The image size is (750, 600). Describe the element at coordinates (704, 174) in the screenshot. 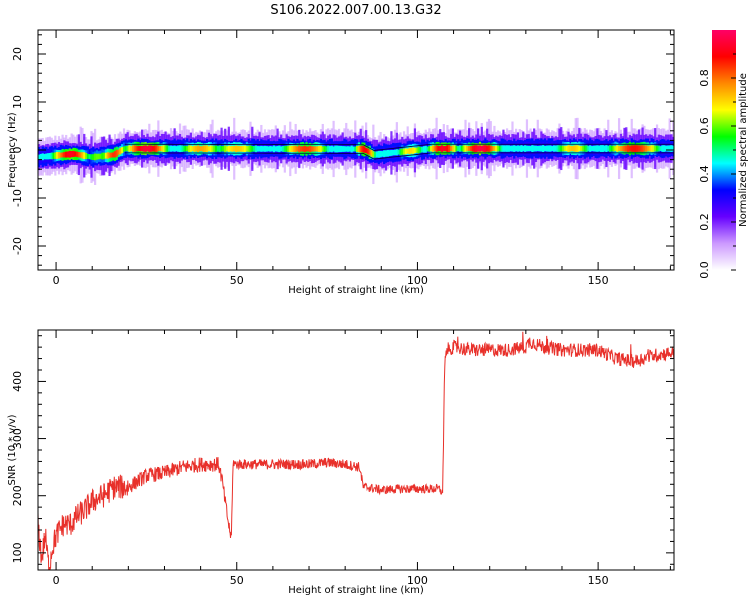

I see `colorbar-tick-label: 0.4` at that location.